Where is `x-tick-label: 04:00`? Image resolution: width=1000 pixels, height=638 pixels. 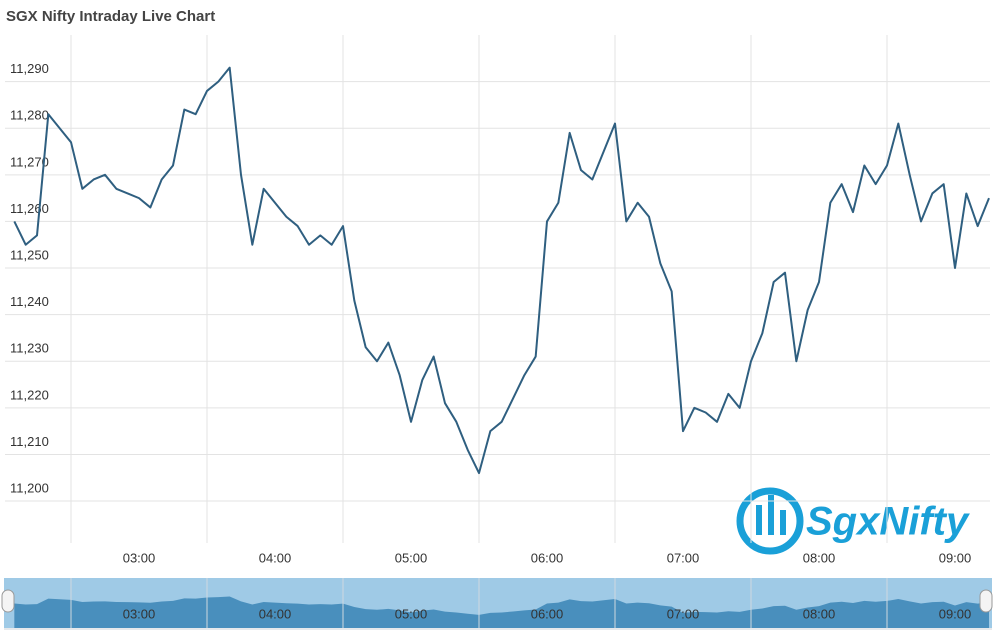
x-tick-label: 04:00 is located at coordinates (275, 557).